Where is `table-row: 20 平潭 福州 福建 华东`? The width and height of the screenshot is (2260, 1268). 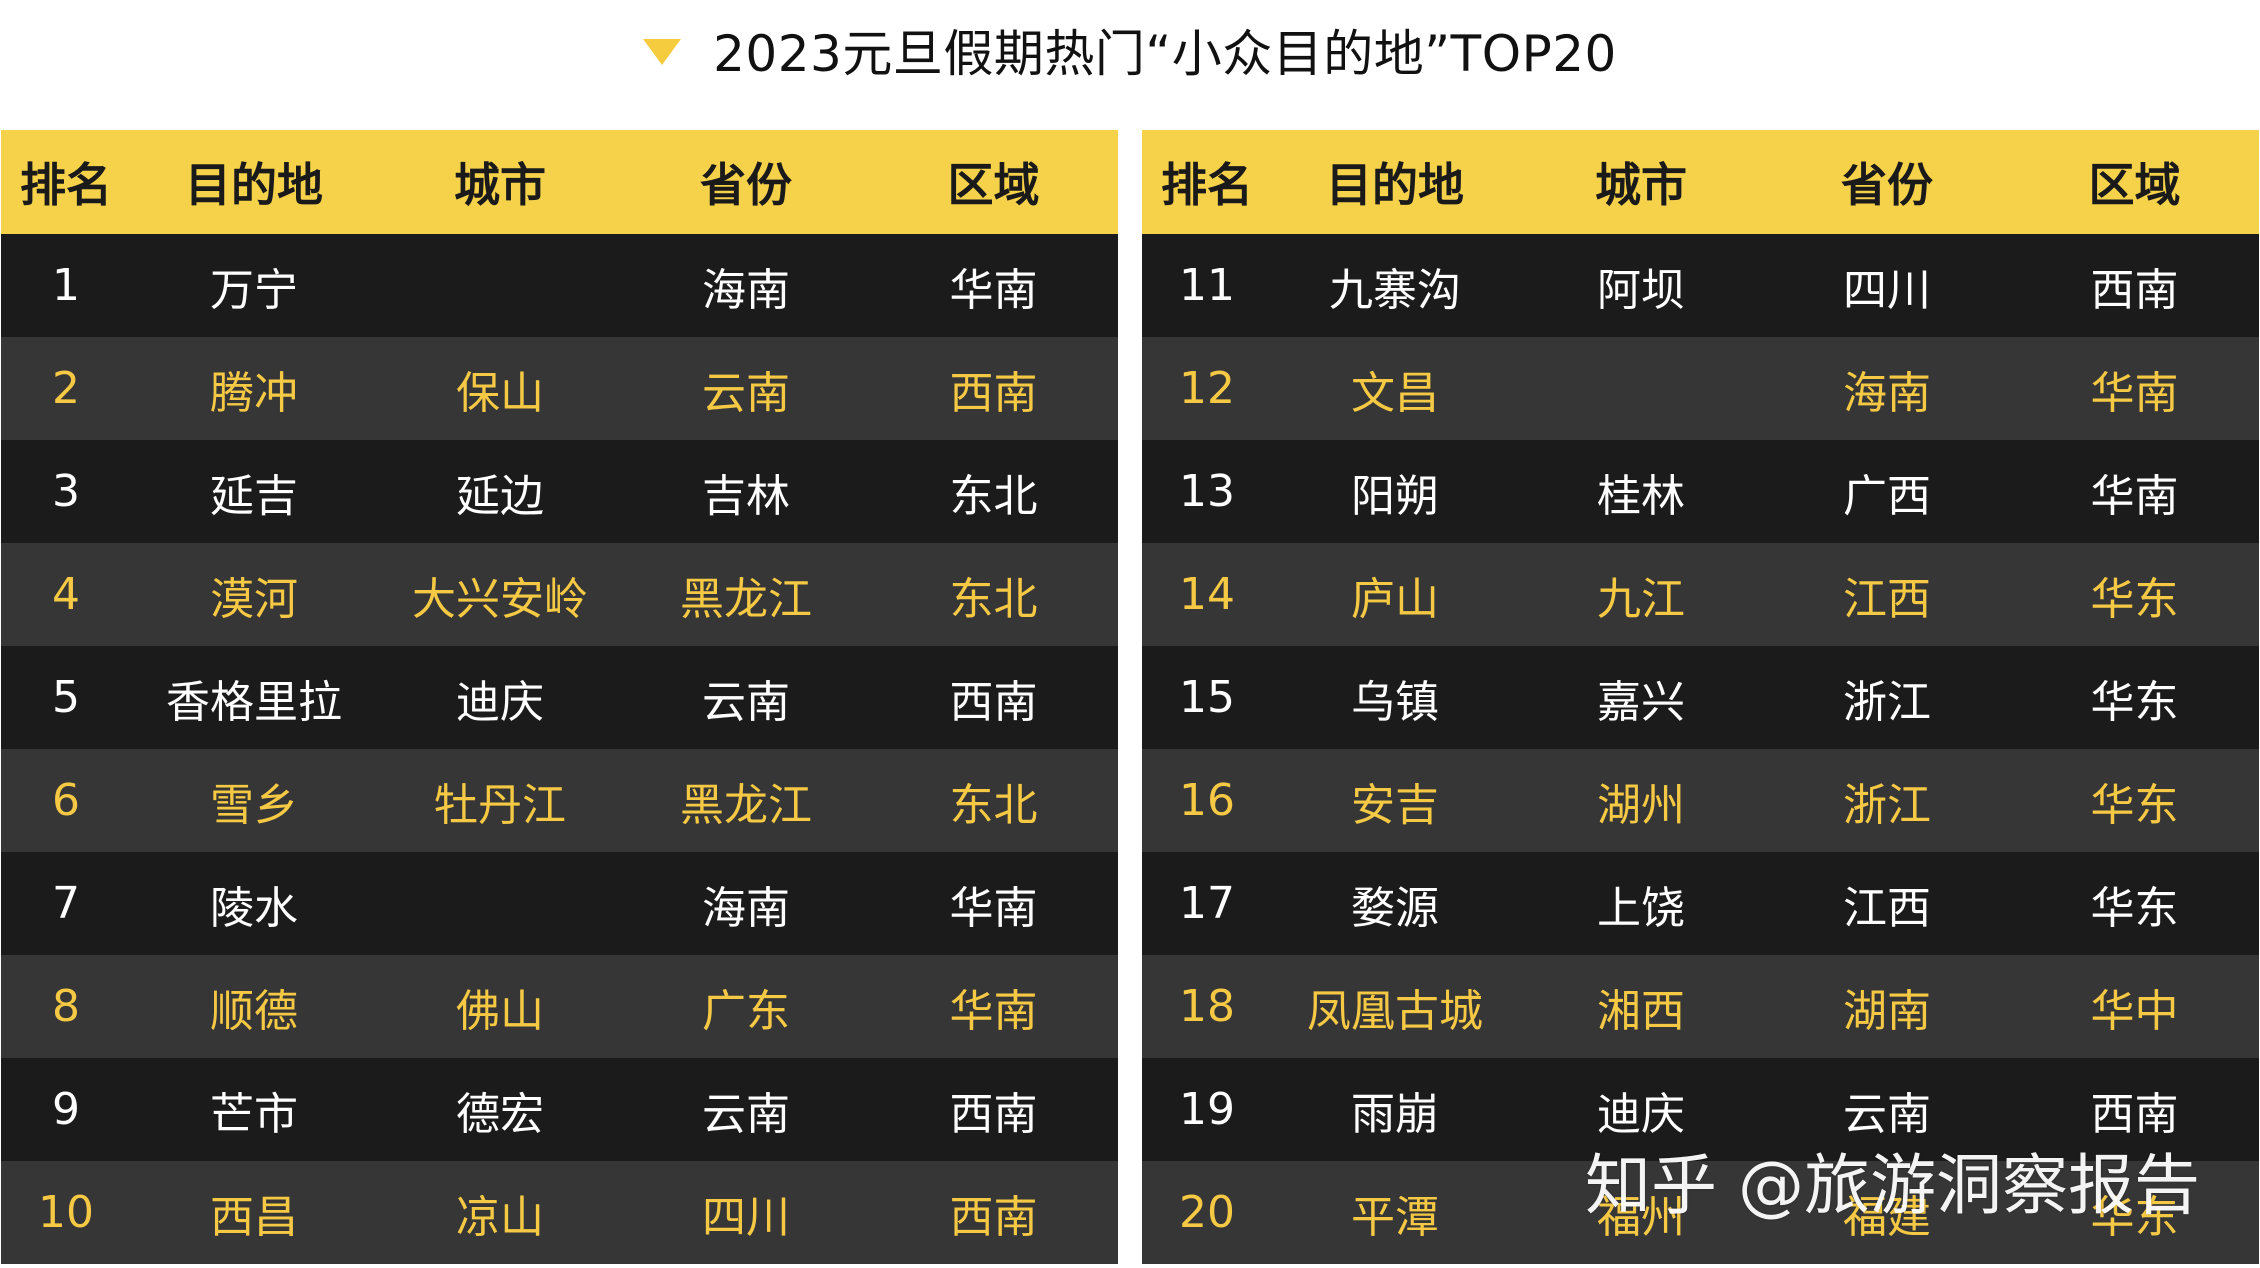
table-row: 20 平潭 福州 福建 华东 is located at coordinates (1700, 1212).